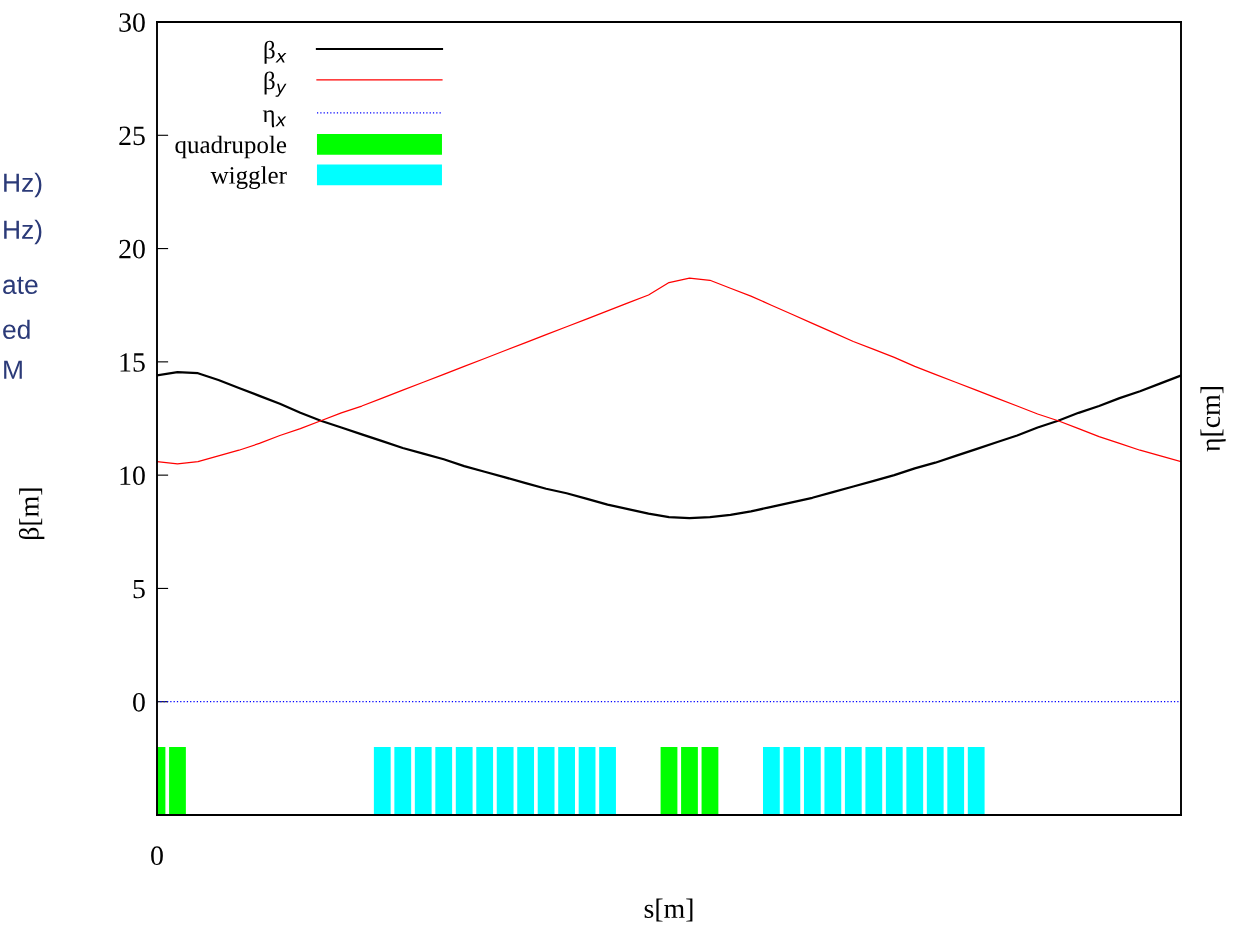 The height and width of the screenshot is (930, 1240). Describe the element at coordinates (275, 84) in the screenshot. I see `legend-label: β$_{y}$` at that location.